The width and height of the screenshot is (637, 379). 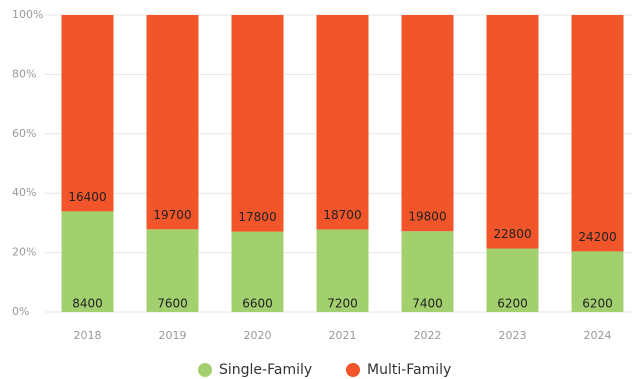 I want to click on data-label: 17800, so click(x=257, y=217).